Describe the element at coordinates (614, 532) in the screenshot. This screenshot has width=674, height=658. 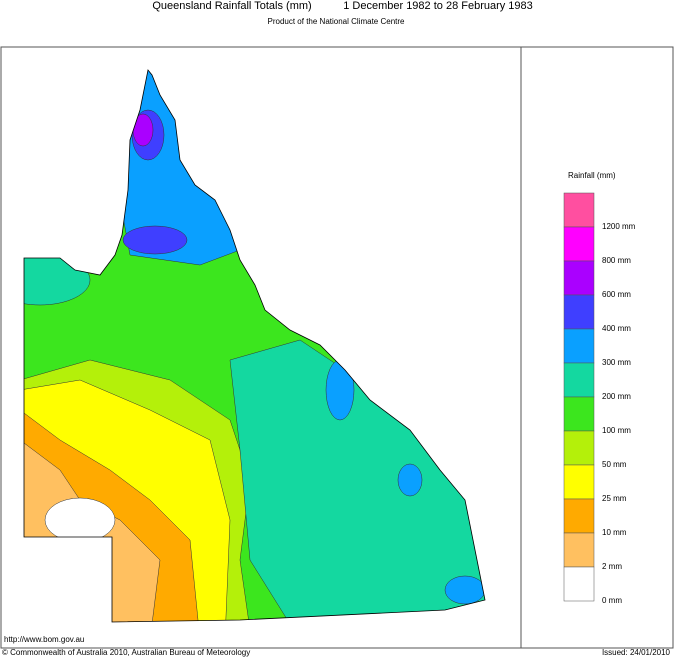
I see `legend-label: 10 mm` at that location.